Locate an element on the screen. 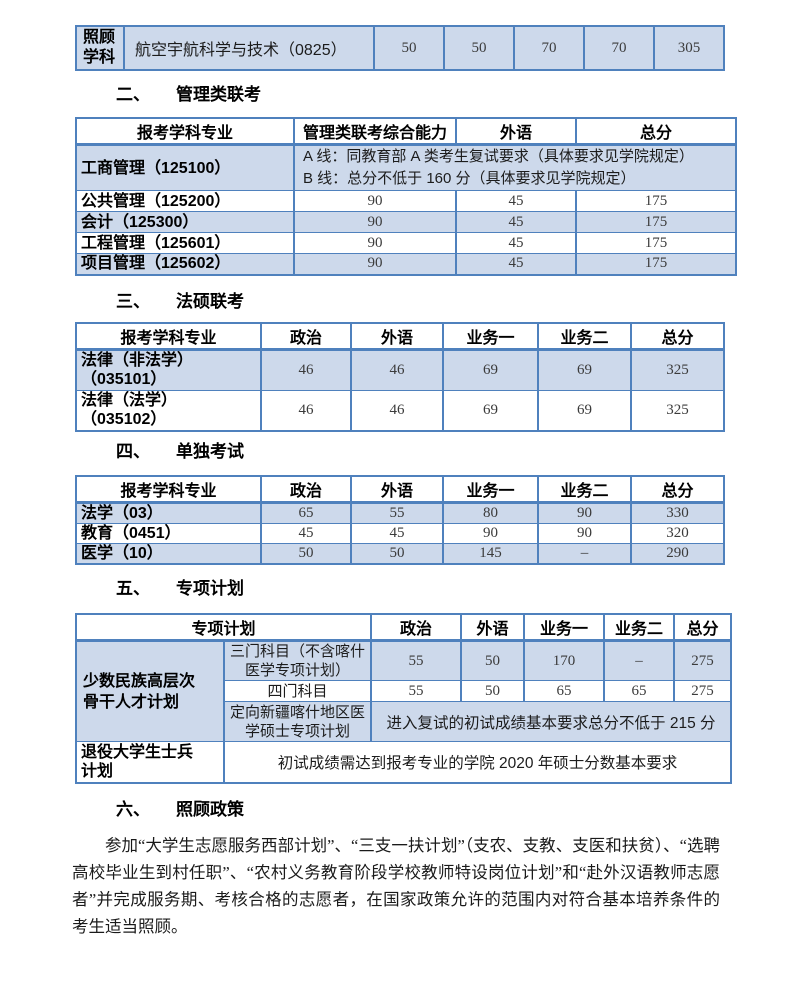 The width and height of the screenshot is (793, 985). cell-major: 教育（0451） is located at coordinates (168, 533).